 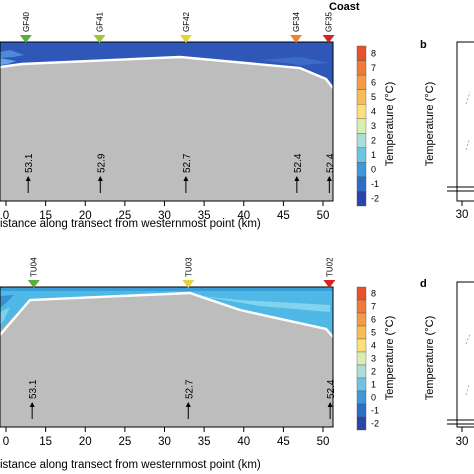 I want to click on x-tick-label: 15, so click(x=45, y=216).